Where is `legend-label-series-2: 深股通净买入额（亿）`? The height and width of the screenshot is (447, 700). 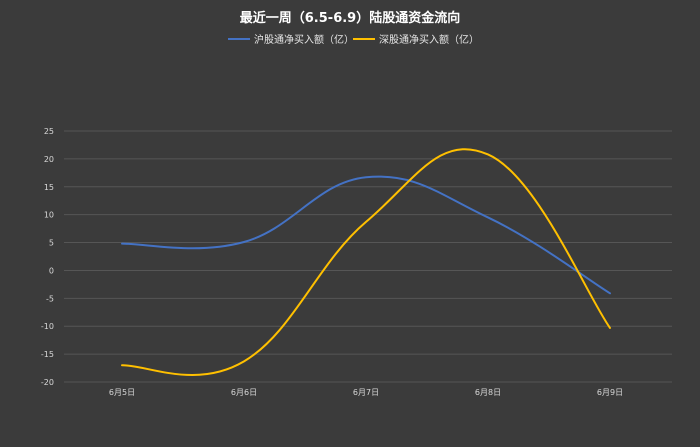 legend-label-series-2: 深股通净买入额（亿） is located at coordinates (429, 39).